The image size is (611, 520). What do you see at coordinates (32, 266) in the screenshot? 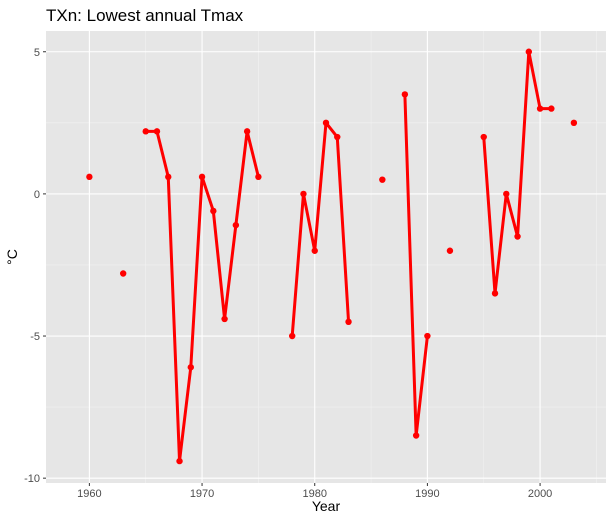
I see `y-axis-tick-labels: 5 0 -5 -10` at bounding box center [32, 266].